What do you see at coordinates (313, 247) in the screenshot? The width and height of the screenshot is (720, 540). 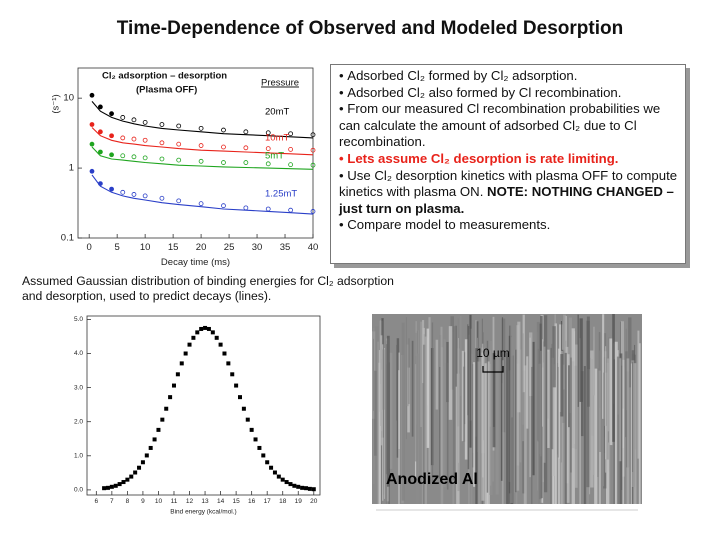 I see `x-tick-label: 40` at bounding box center [313, 247].